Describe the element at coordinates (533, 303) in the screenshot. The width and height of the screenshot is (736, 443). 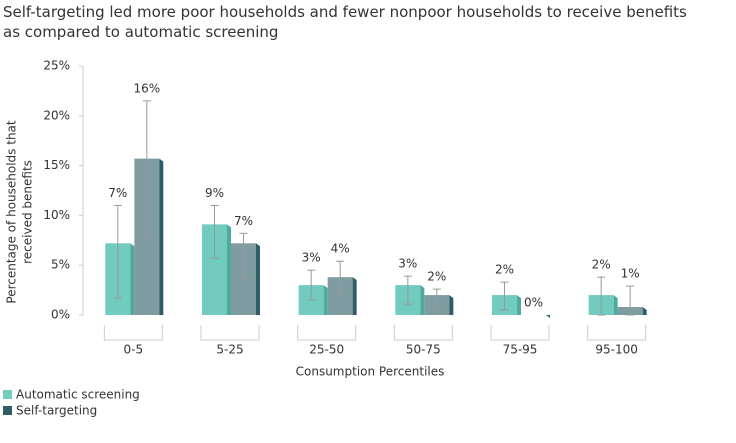
I see `value-label: 0%` at that location.